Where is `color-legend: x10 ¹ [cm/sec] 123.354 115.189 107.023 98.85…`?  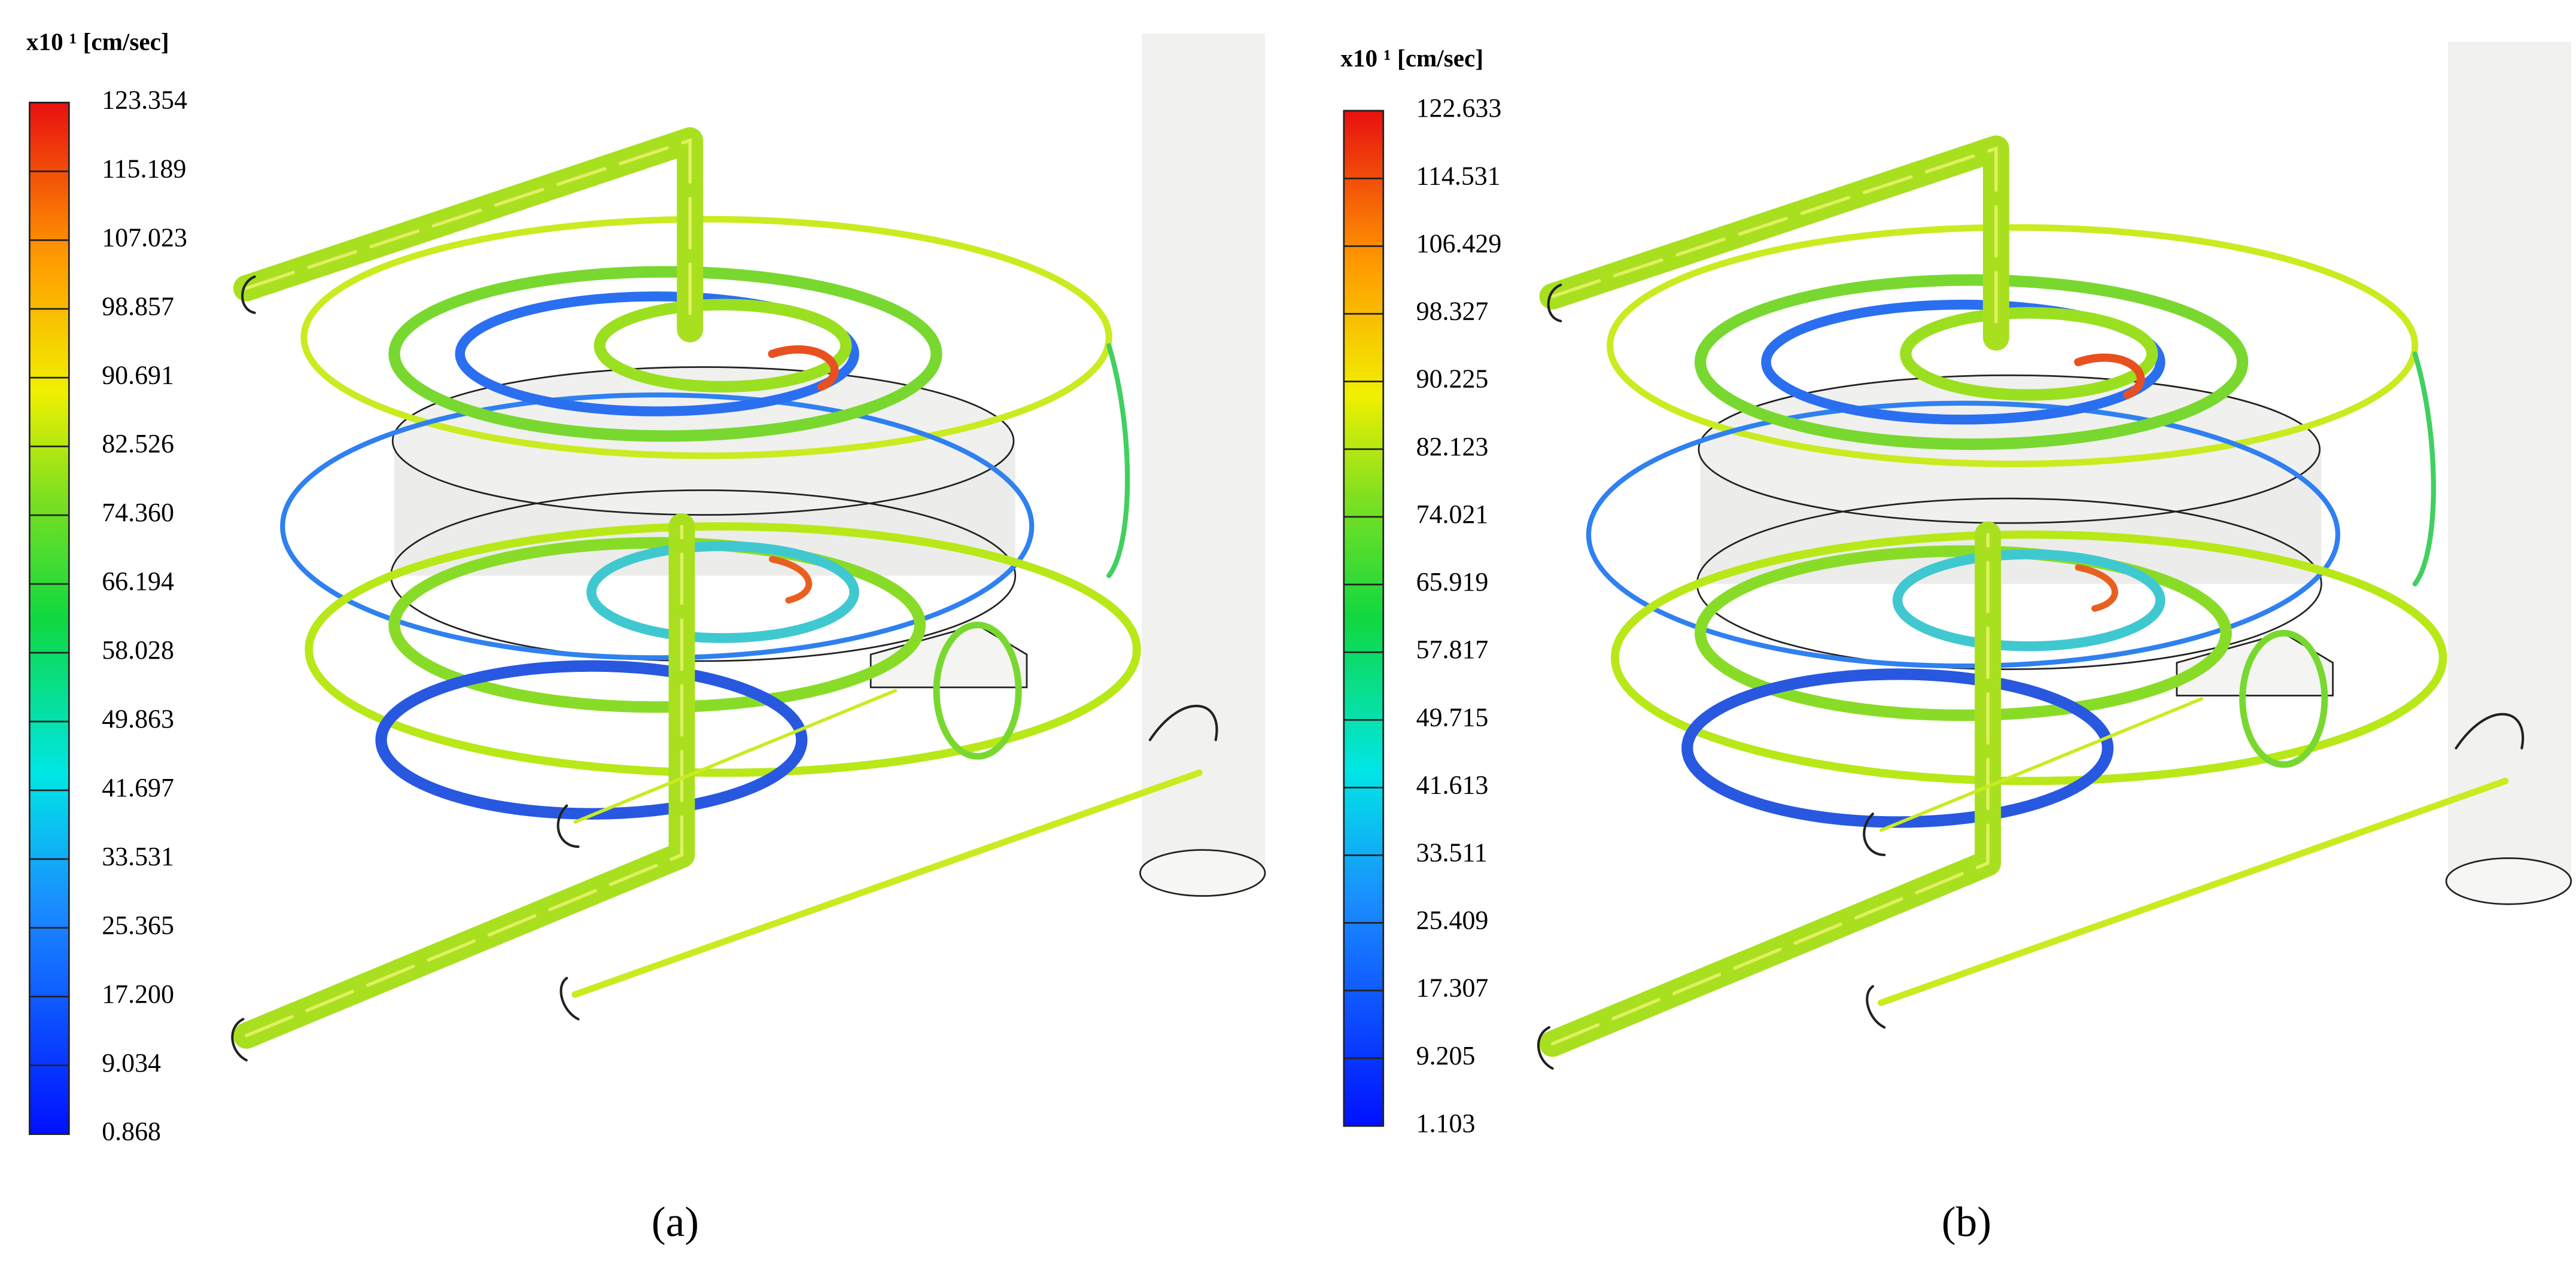
color-legend: x10 ¹ [cm/sec] 123.354 115.189 107.023 98.85… is located at coordinates (107, 587).